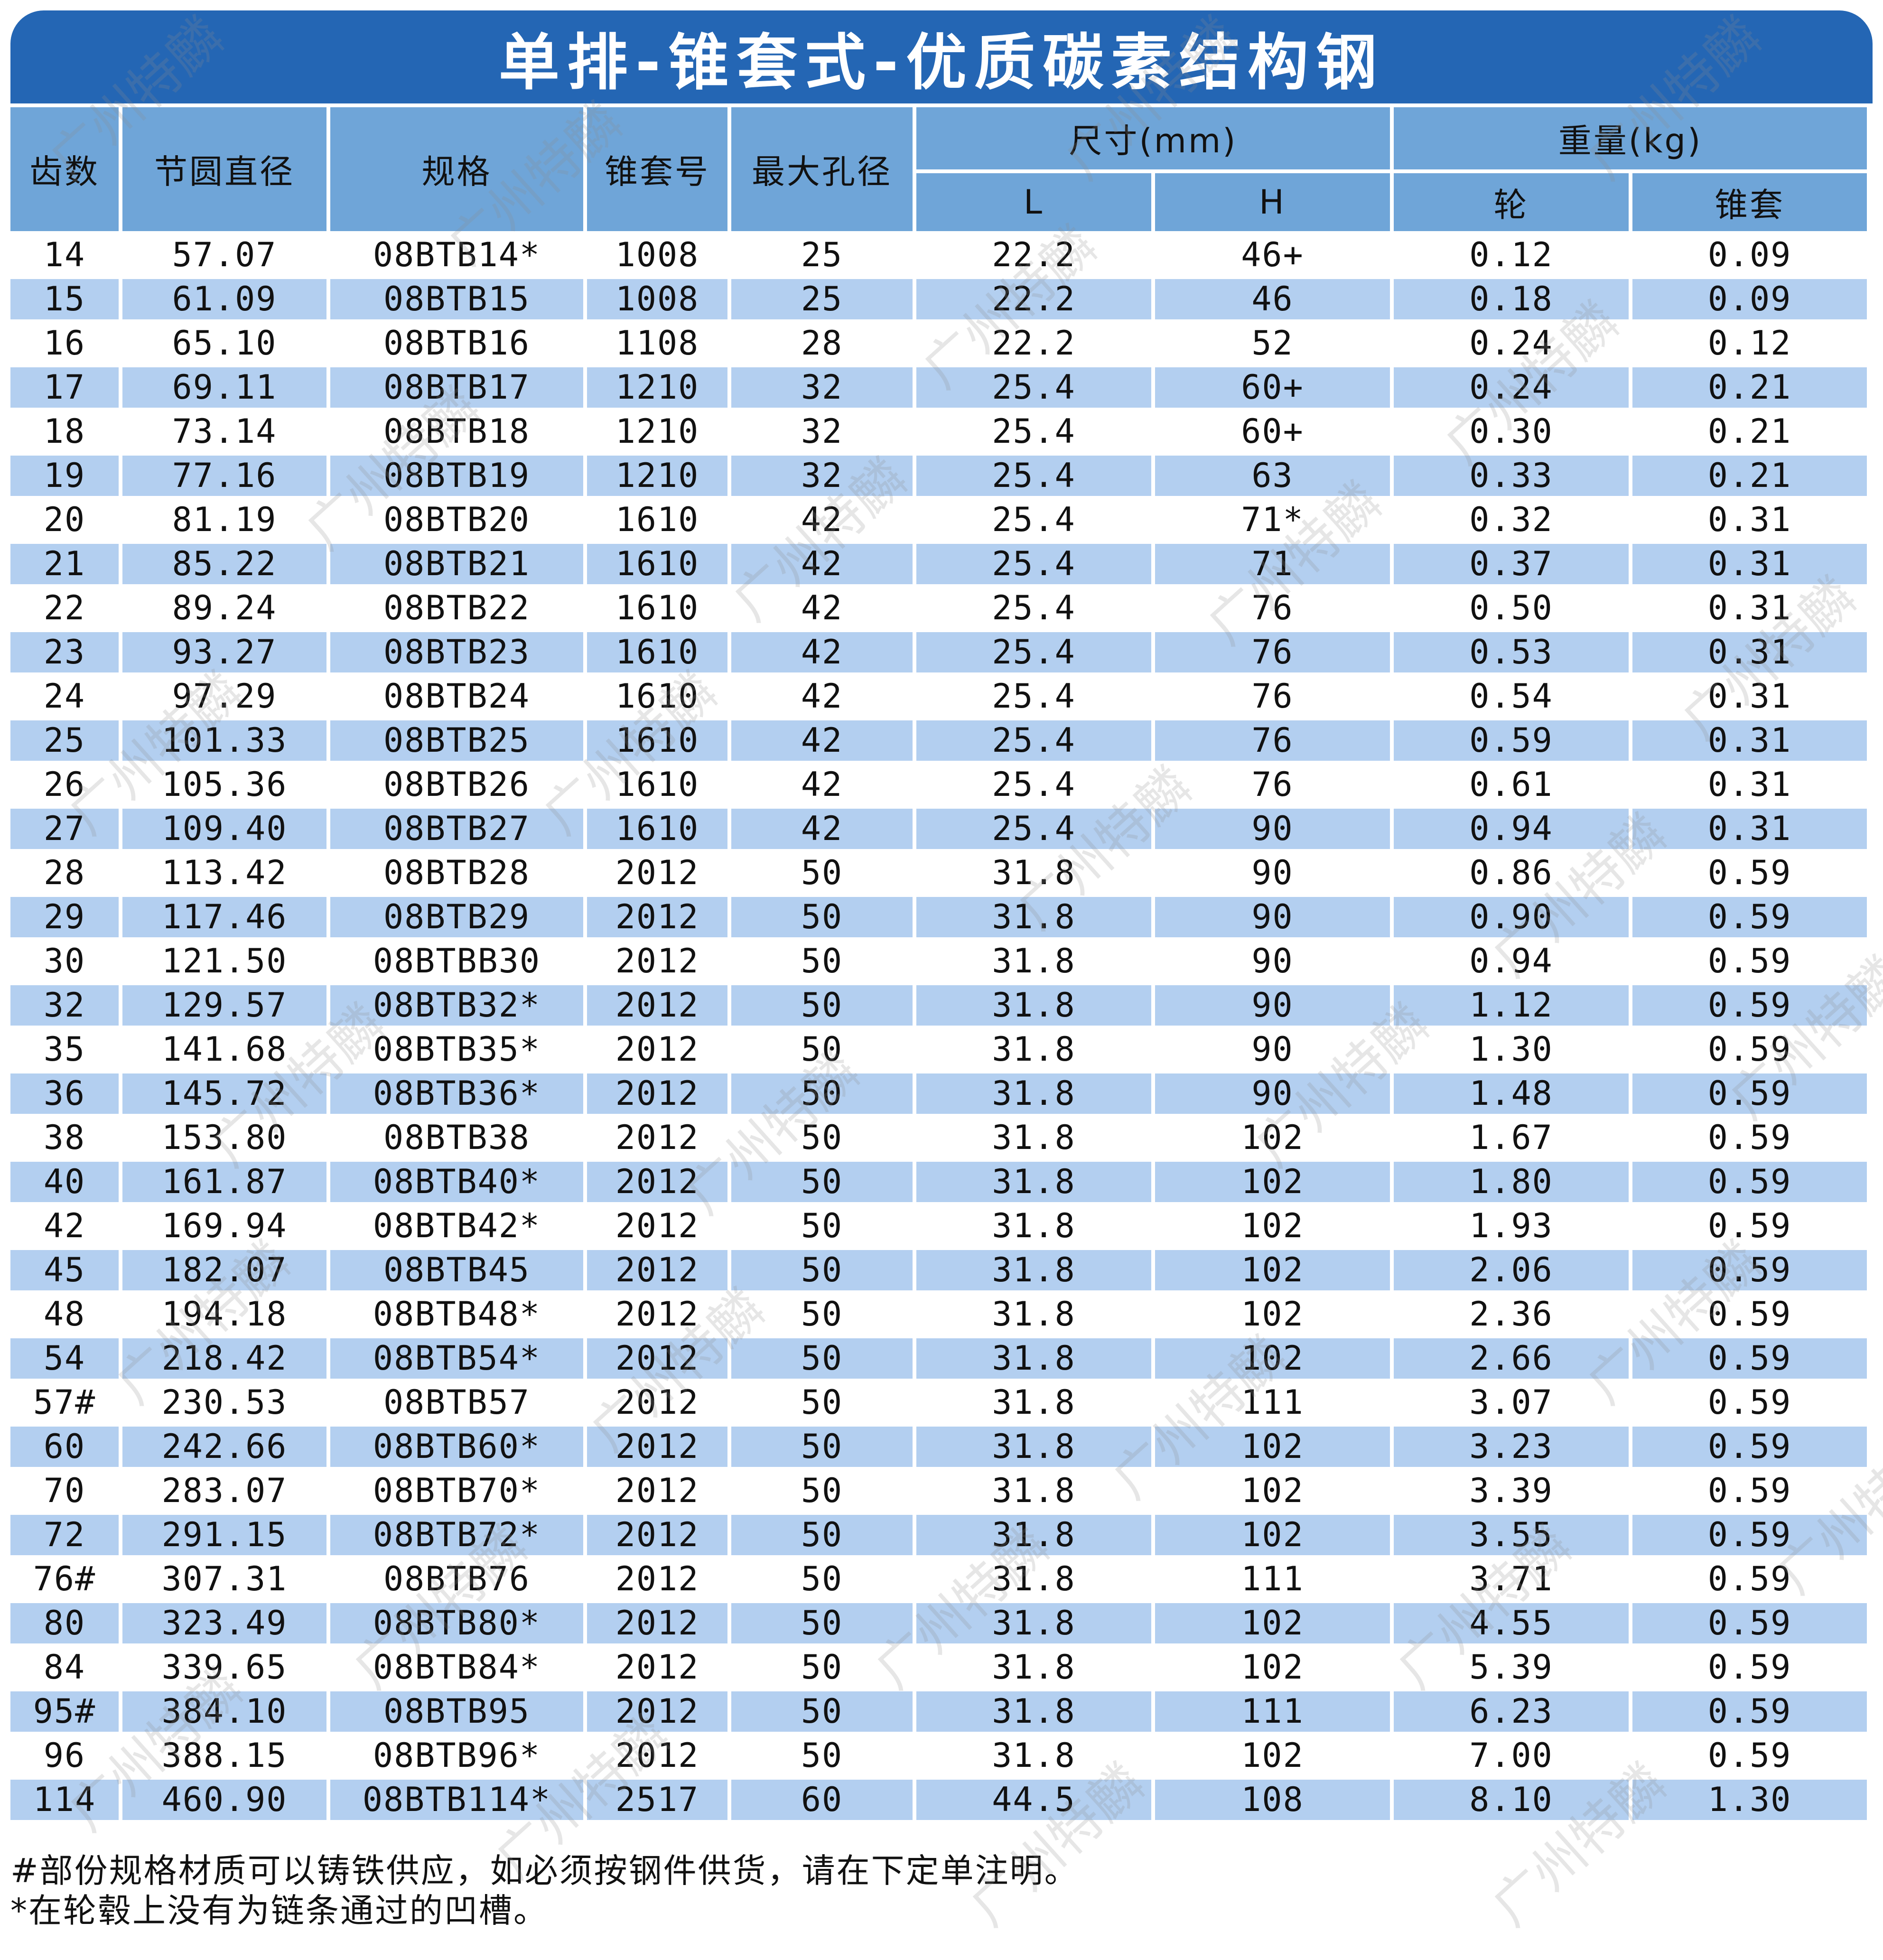  Describe the element at coordinates (457, 1182) in the screenshot. I see `cell-spec: 08BTB40*` at that location.